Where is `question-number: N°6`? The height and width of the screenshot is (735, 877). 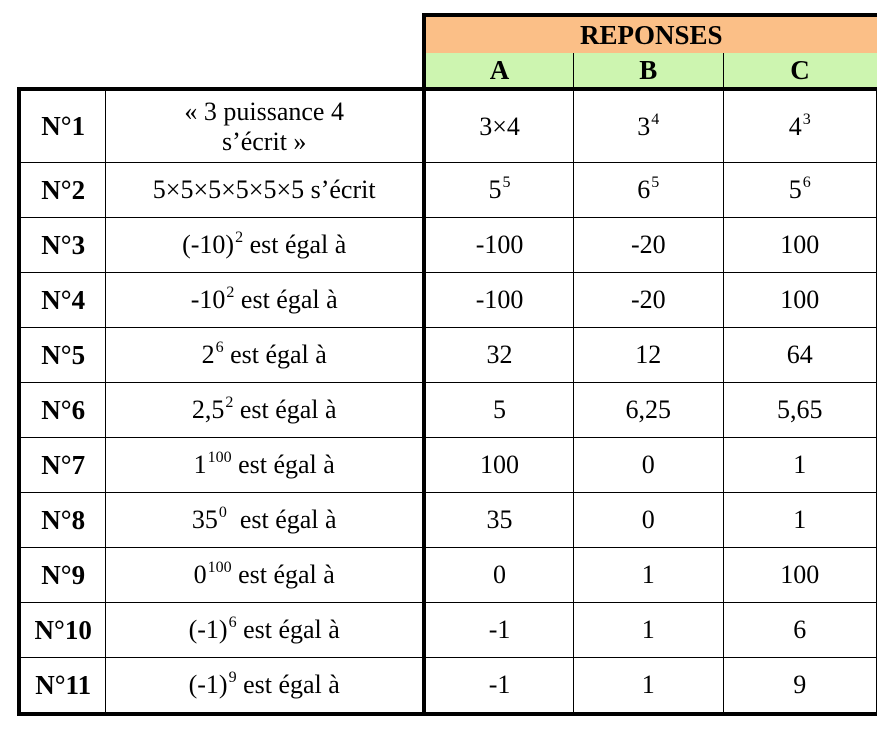
question-number: N°6 is located at coordinates (62, 410).